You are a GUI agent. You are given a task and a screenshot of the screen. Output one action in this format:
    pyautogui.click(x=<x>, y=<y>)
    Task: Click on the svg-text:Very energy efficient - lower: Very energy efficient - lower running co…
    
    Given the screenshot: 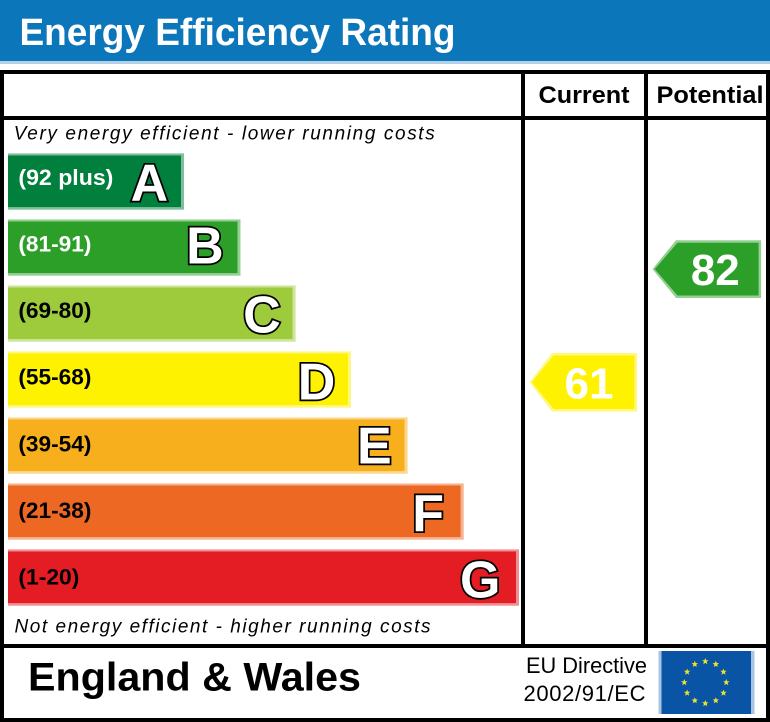 What is the action you would take?
    pyautogui.click(x=225, y=134)
    